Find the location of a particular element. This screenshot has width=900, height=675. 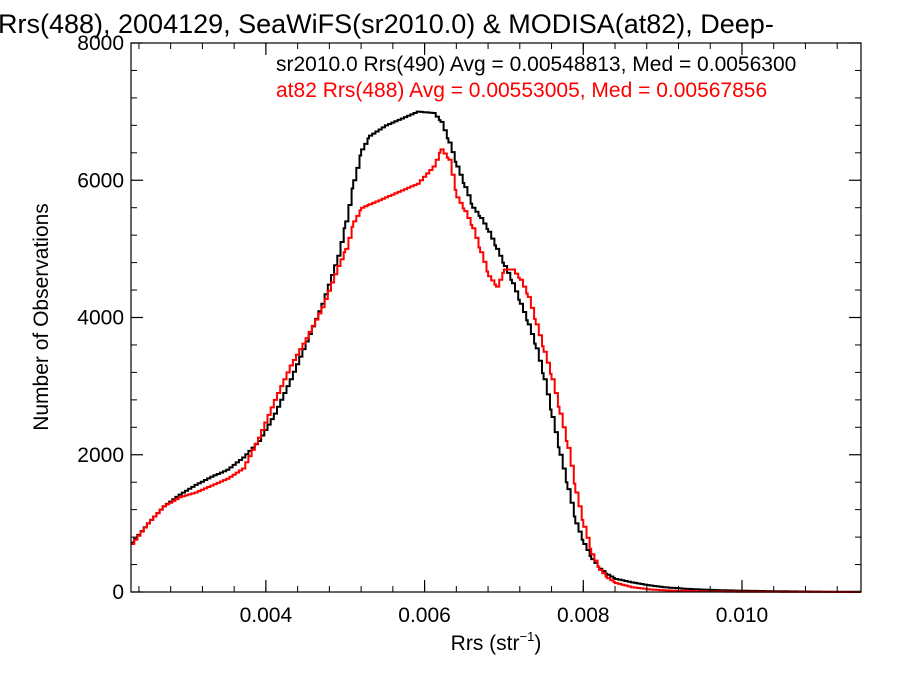

x-tick-label: 0.004 is located at coordinates (266, 615).